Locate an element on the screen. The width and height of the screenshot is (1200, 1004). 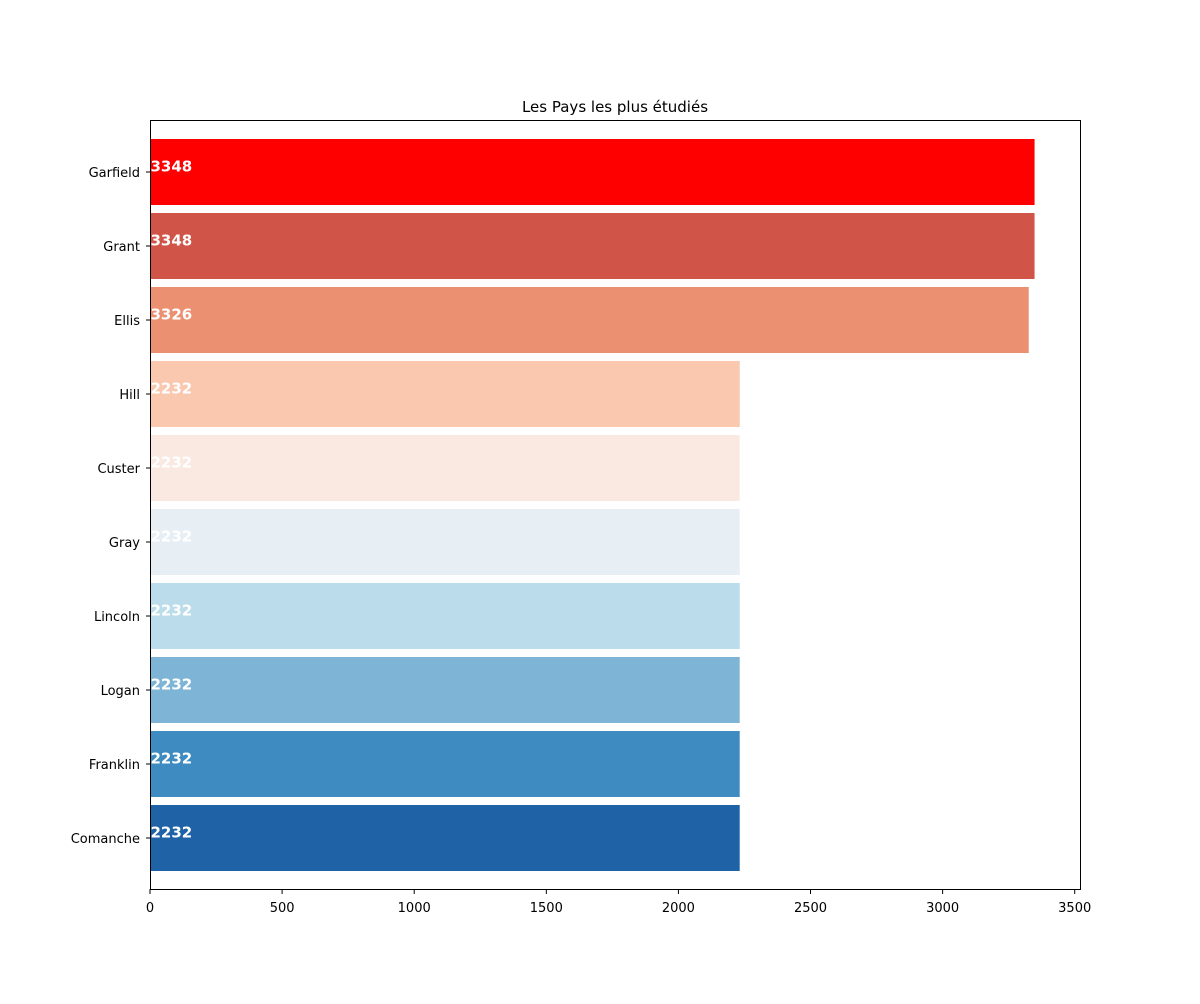
x-tick-label: 0 is located at coordinates (150, 908).